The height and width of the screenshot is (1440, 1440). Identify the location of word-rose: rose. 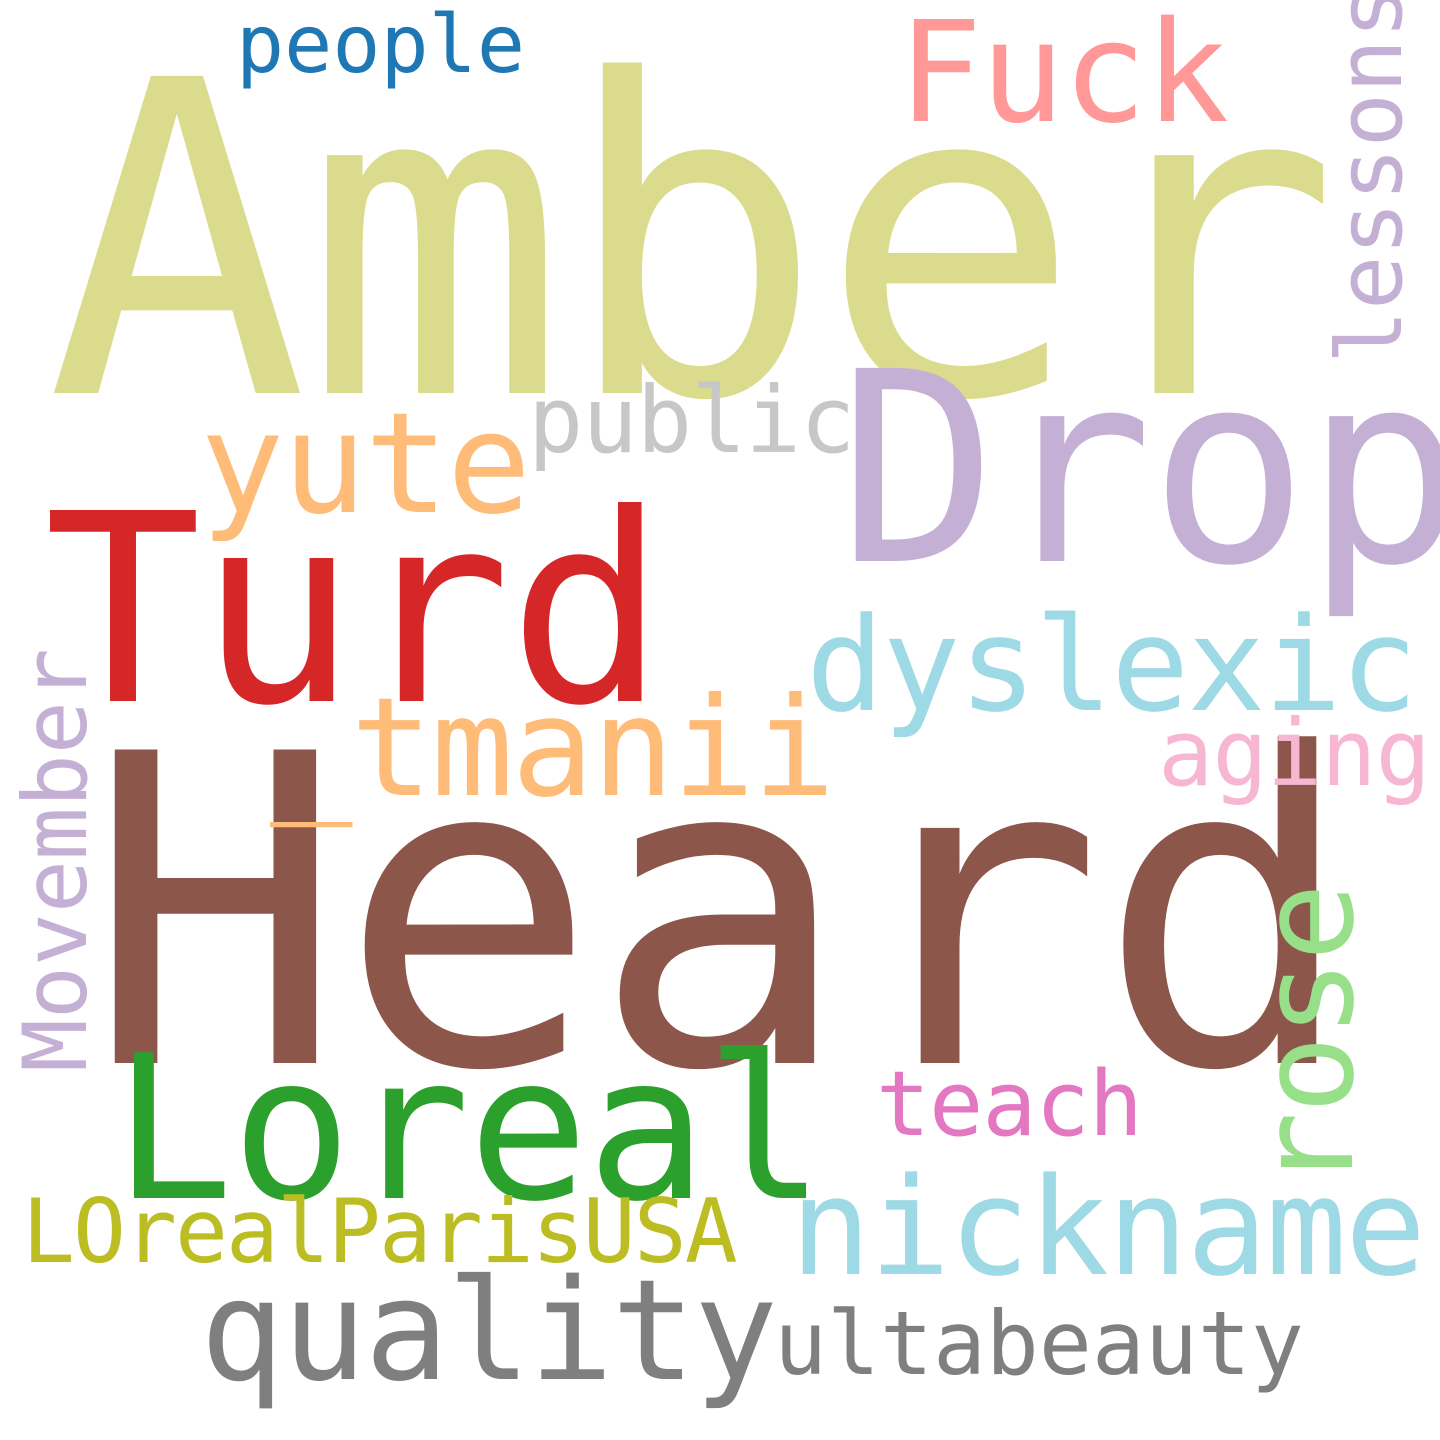
(1307, 1037).